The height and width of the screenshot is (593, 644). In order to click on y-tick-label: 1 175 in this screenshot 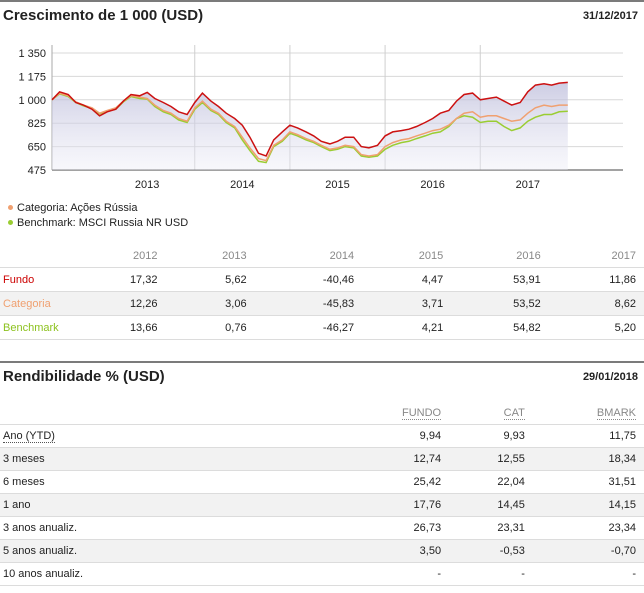, I will do `click(32, 77)`.